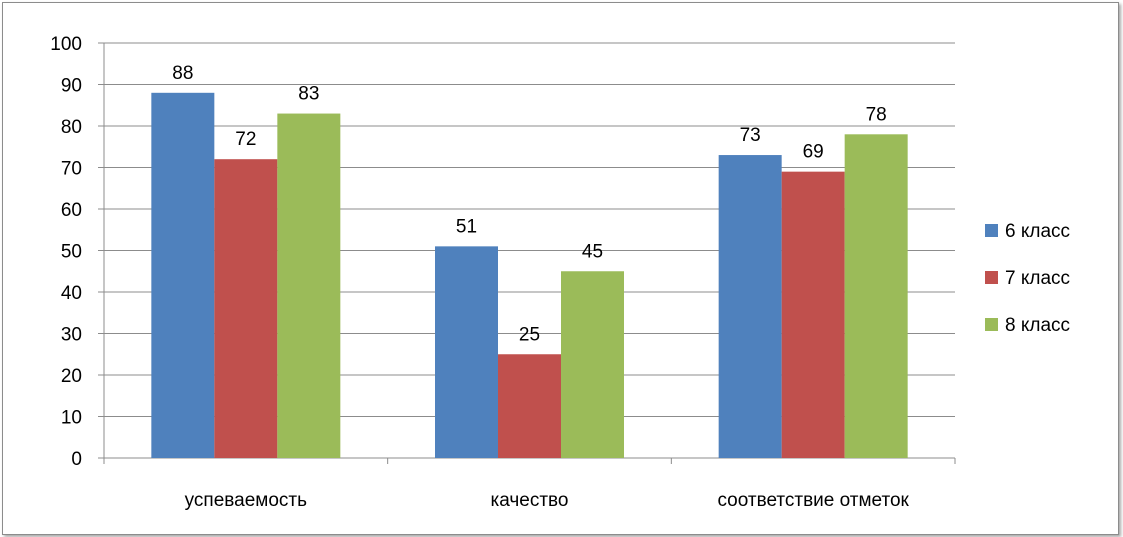 This screenshot has height=537, width=1123. Describe the element at coordinates (1037, 278) in the screenshot. I see `legend-label: 7 класс` at that location.